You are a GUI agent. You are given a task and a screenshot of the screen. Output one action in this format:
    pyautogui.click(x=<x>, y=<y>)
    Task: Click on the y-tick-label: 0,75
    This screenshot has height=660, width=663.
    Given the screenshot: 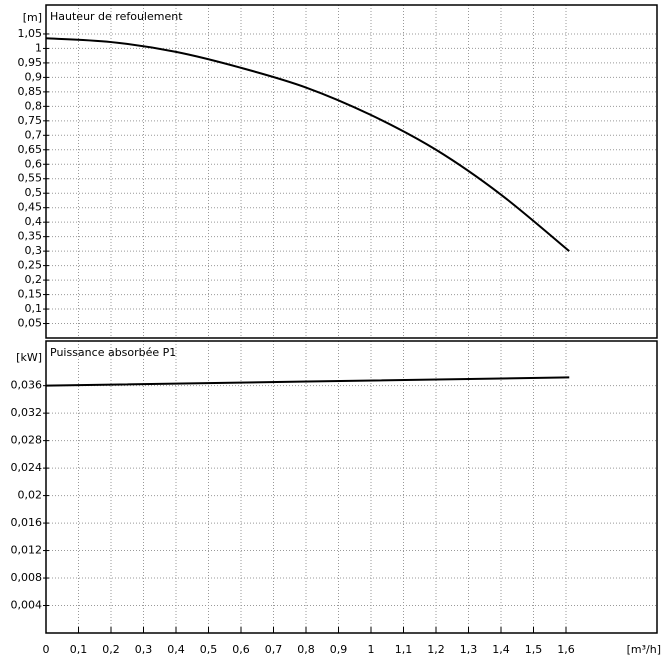 What is the action you would take?
    pyautogui.click(x=30, y=120)
    